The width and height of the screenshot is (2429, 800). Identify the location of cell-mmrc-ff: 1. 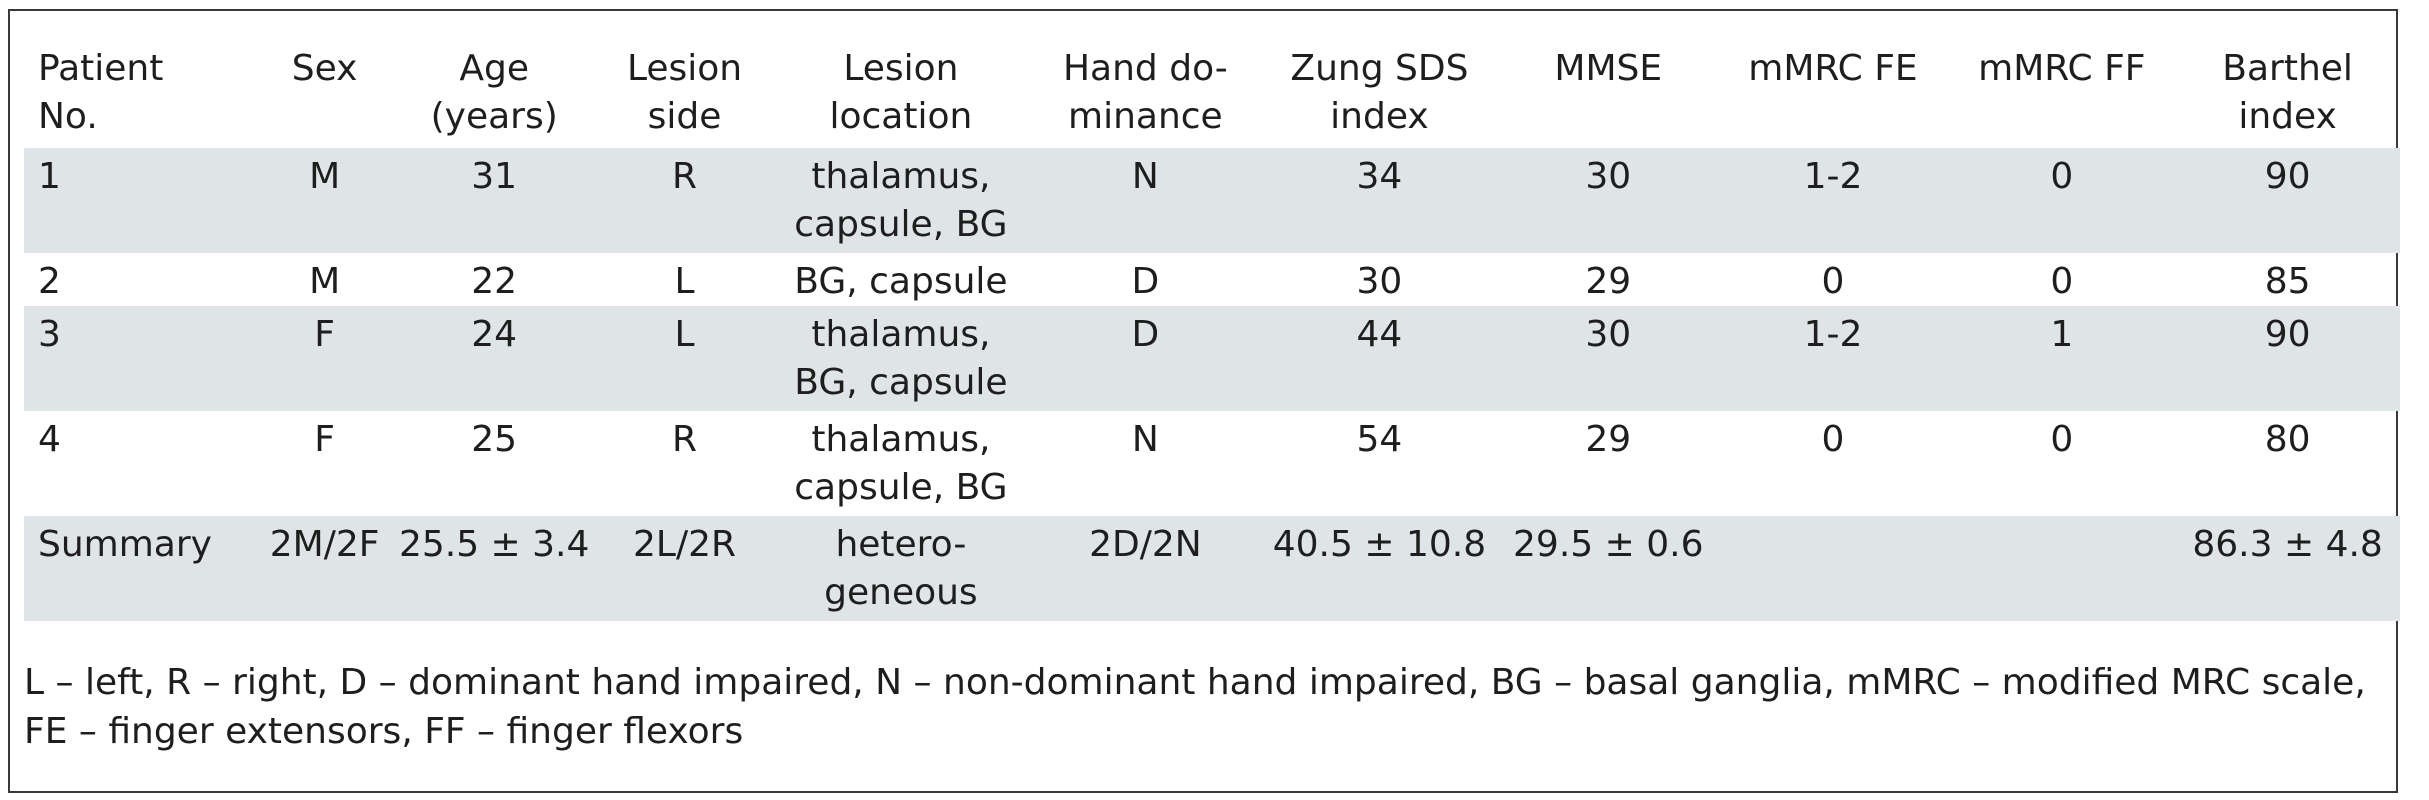
(2062, 358).